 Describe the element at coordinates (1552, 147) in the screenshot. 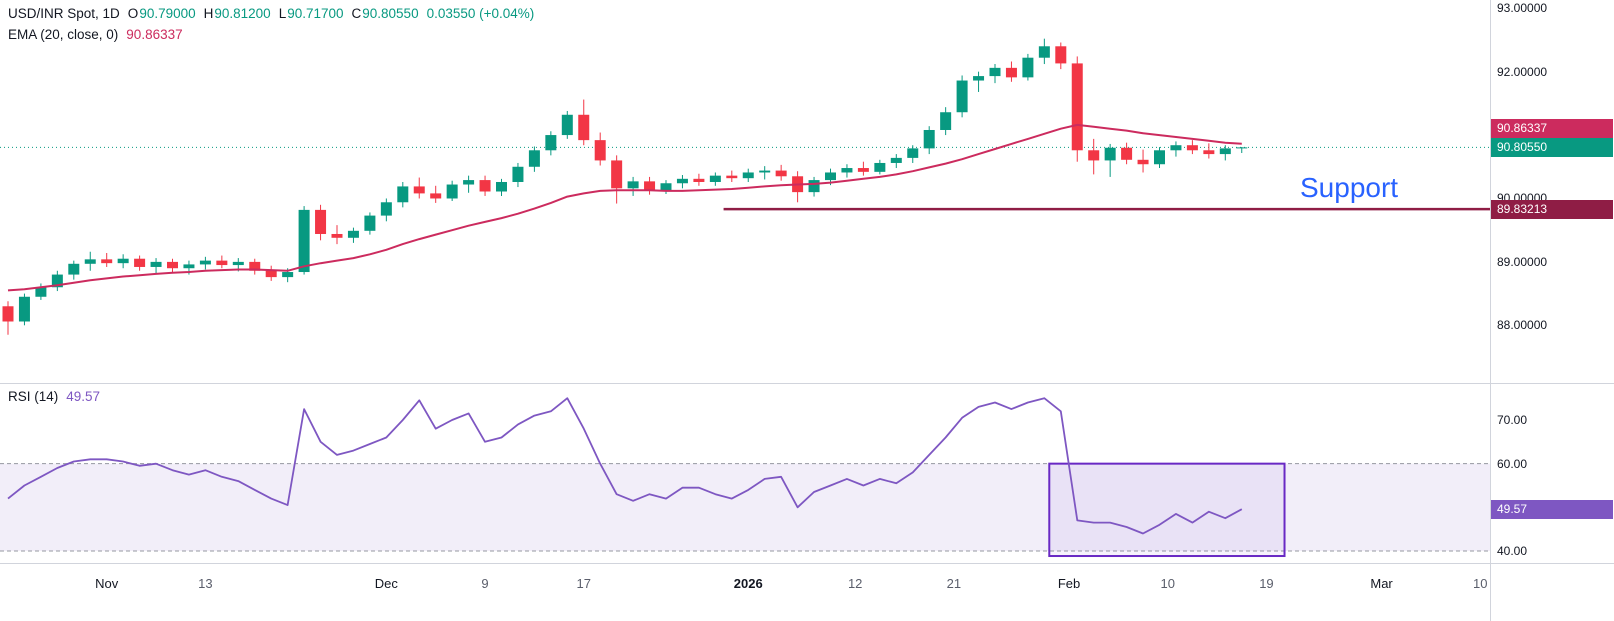

I see `last-price-badge: 90.80550` at that location.